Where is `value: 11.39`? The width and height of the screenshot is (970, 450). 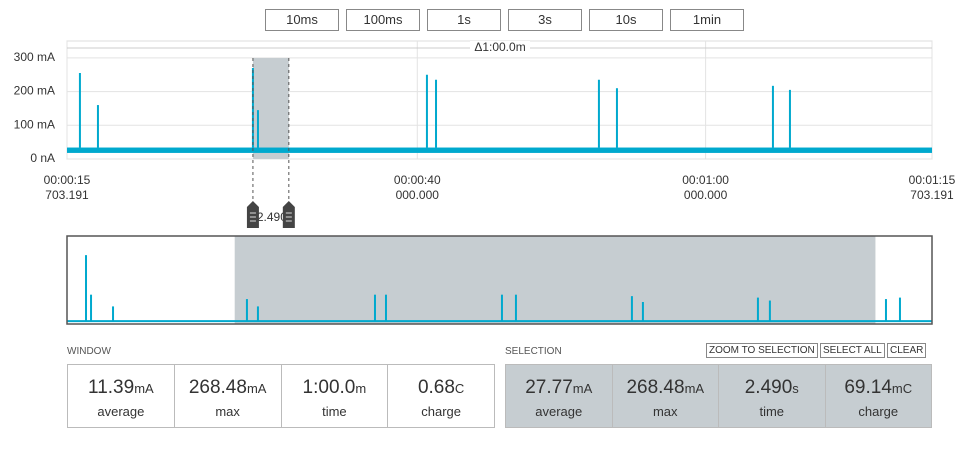
value: 11.39 is located at coordinates (111, 387).